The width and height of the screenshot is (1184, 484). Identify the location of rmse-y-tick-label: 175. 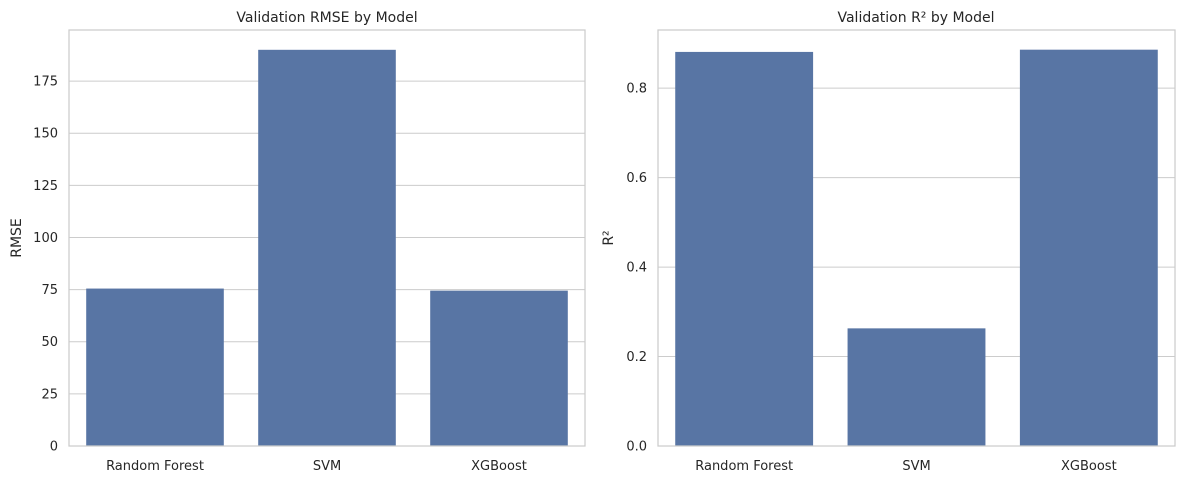
(45, 82).